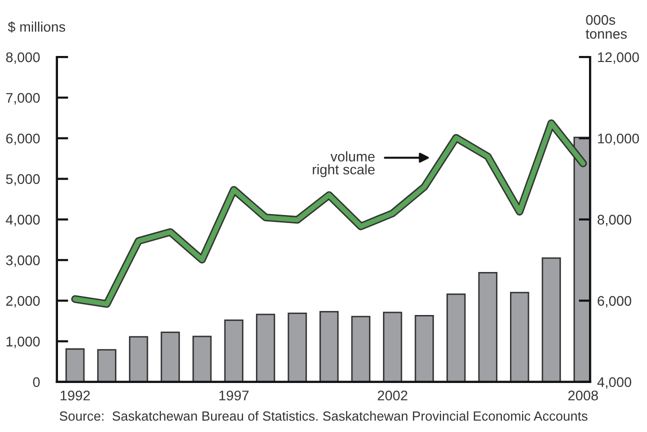 The width and height of the screenshot is (647, 432). What do you see at coordinates (36, 382) in the screenshot?
I see `y-tick-label: 0` at bounding box center [36, 382].